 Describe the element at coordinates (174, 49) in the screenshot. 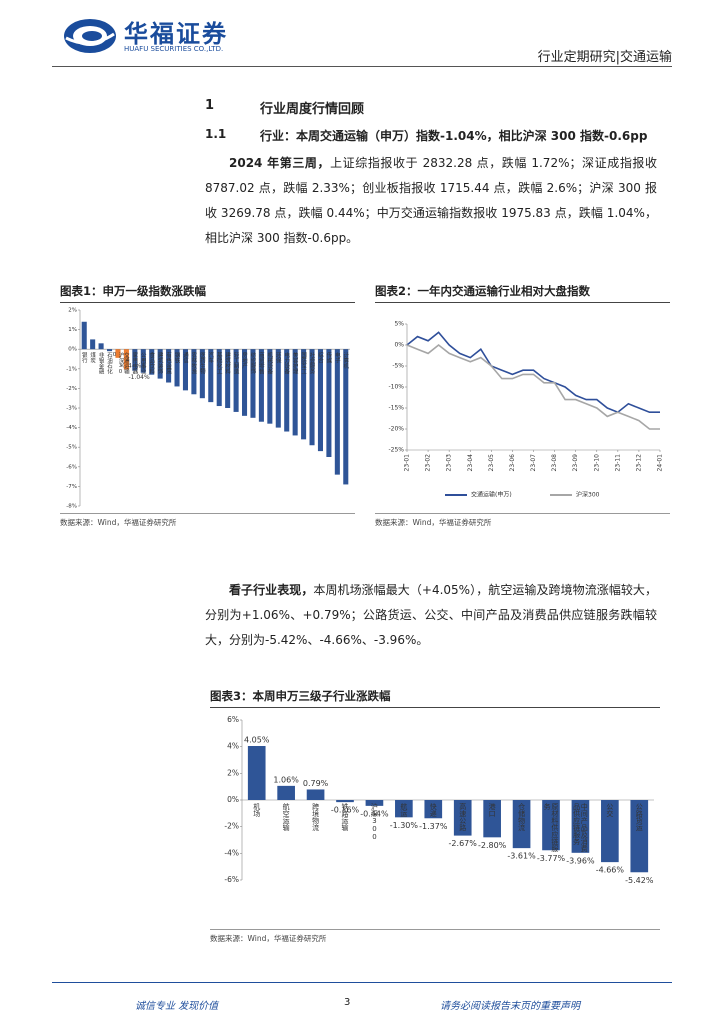

I see `brand-en: HUAFU SECURITIES CO.,LTD.` at that location.